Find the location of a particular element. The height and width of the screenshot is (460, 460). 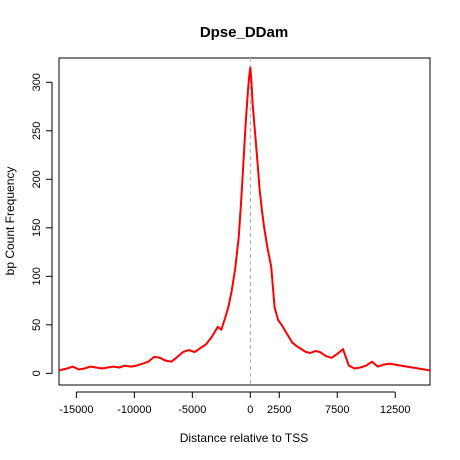

x-axis-label: Distance relative to TSS is located at coordinates (244, 438).